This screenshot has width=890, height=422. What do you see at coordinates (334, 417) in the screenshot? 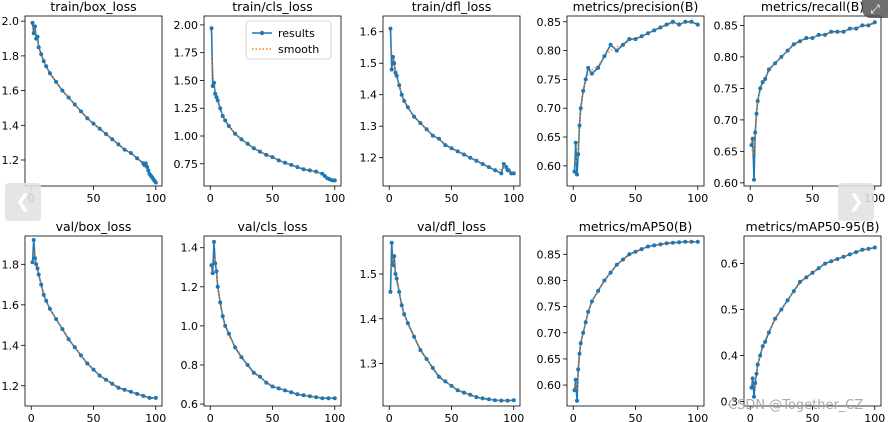
I see `x-tick-label: 100` at bounding box center [334, 417].